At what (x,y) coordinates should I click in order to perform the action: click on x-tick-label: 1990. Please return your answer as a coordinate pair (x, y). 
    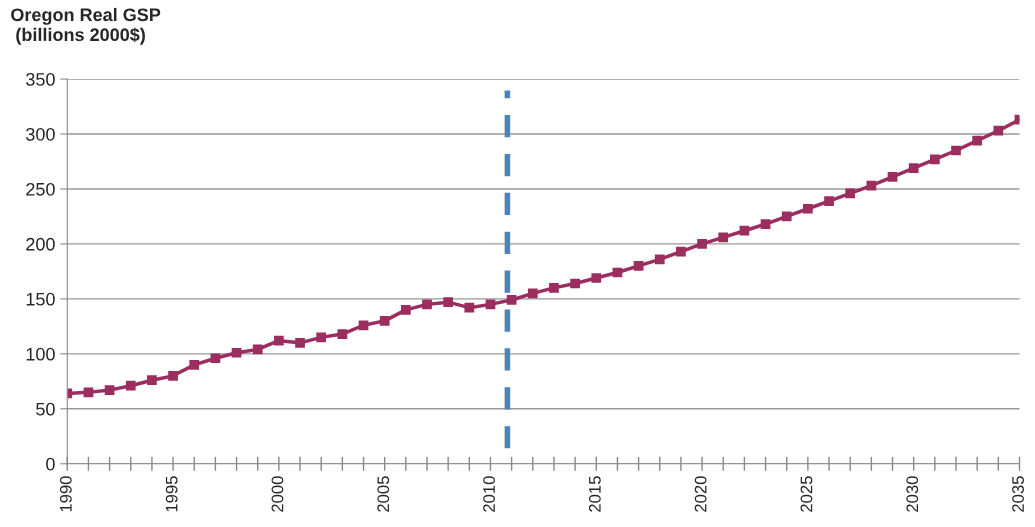
    Looking at the image, I should click on (65, 494).